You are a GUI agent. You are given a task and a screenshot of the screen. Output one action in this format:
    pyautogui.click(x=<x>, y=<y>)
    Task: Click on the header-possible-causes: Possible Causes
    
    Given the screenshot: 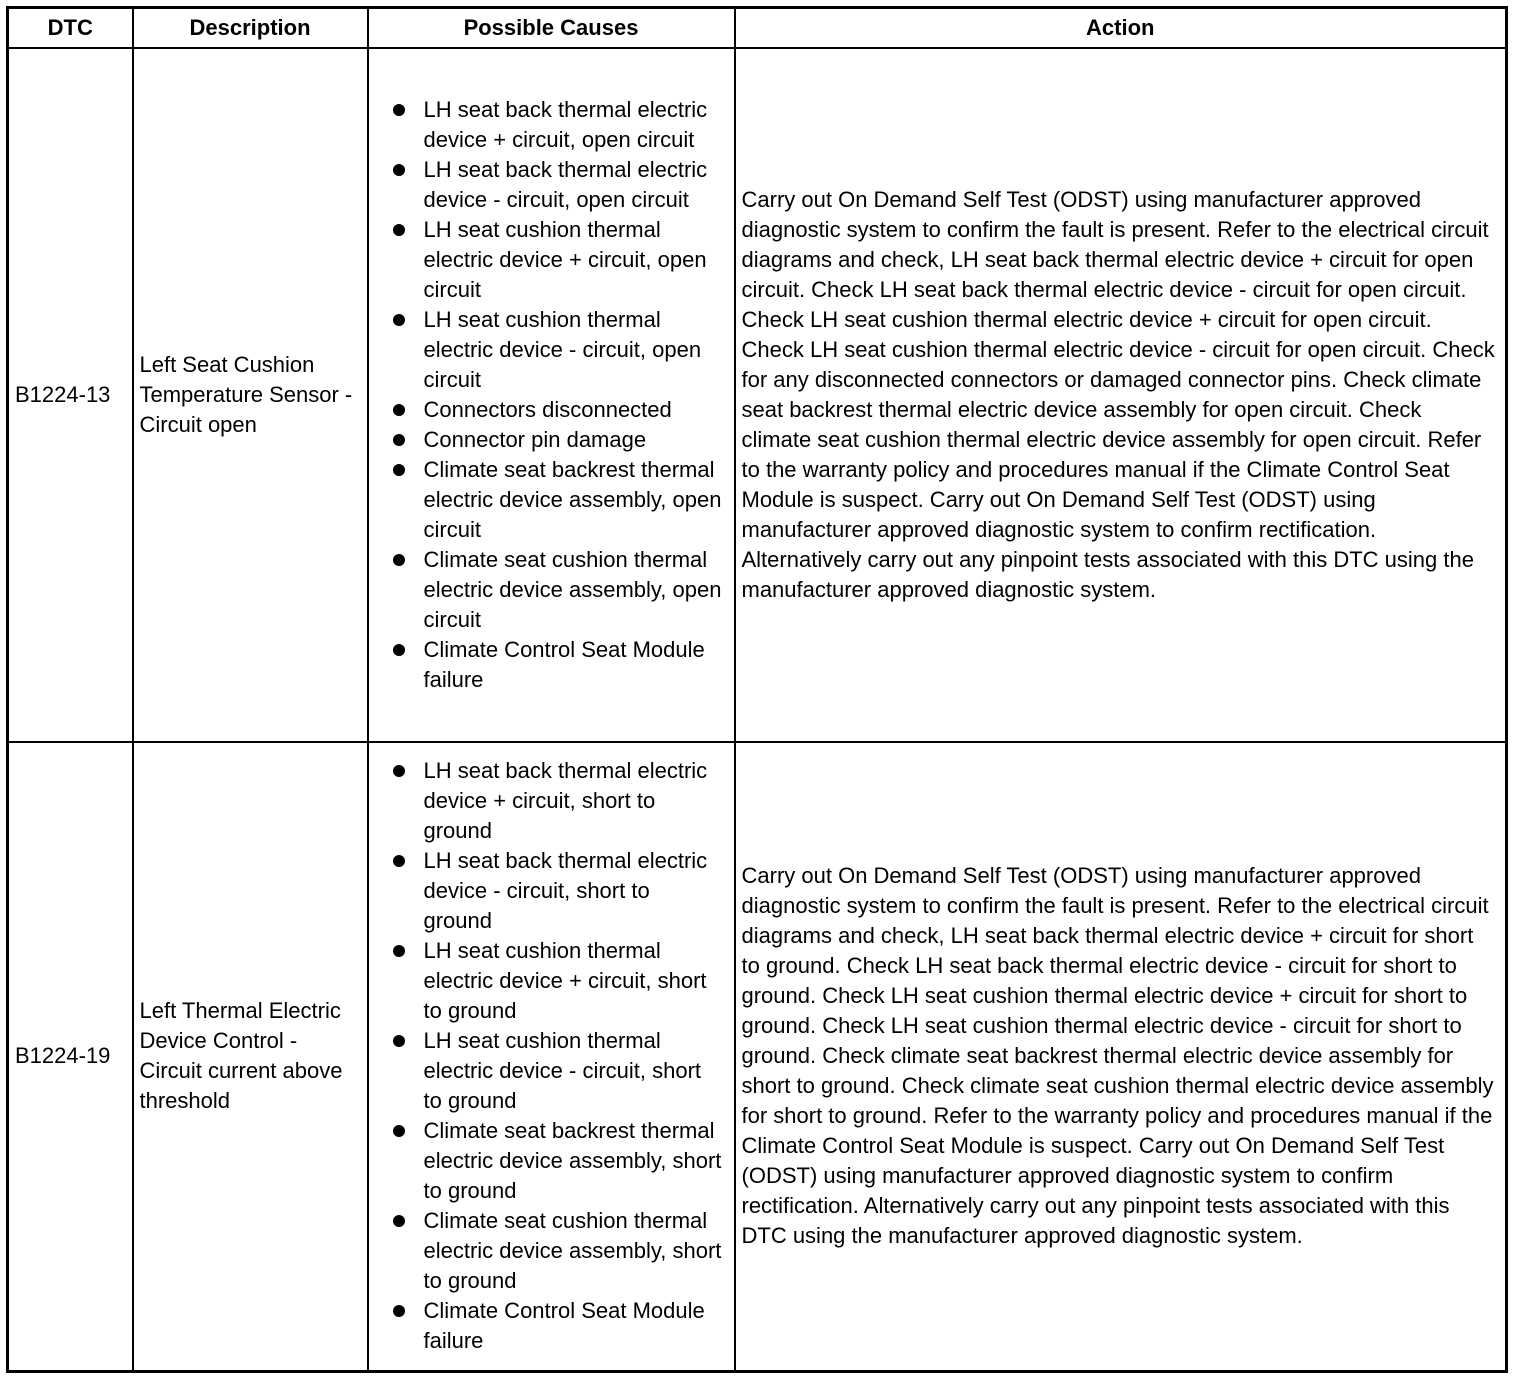 What is the action you would take?
    pyautogui.click(x=551, y=27)
    